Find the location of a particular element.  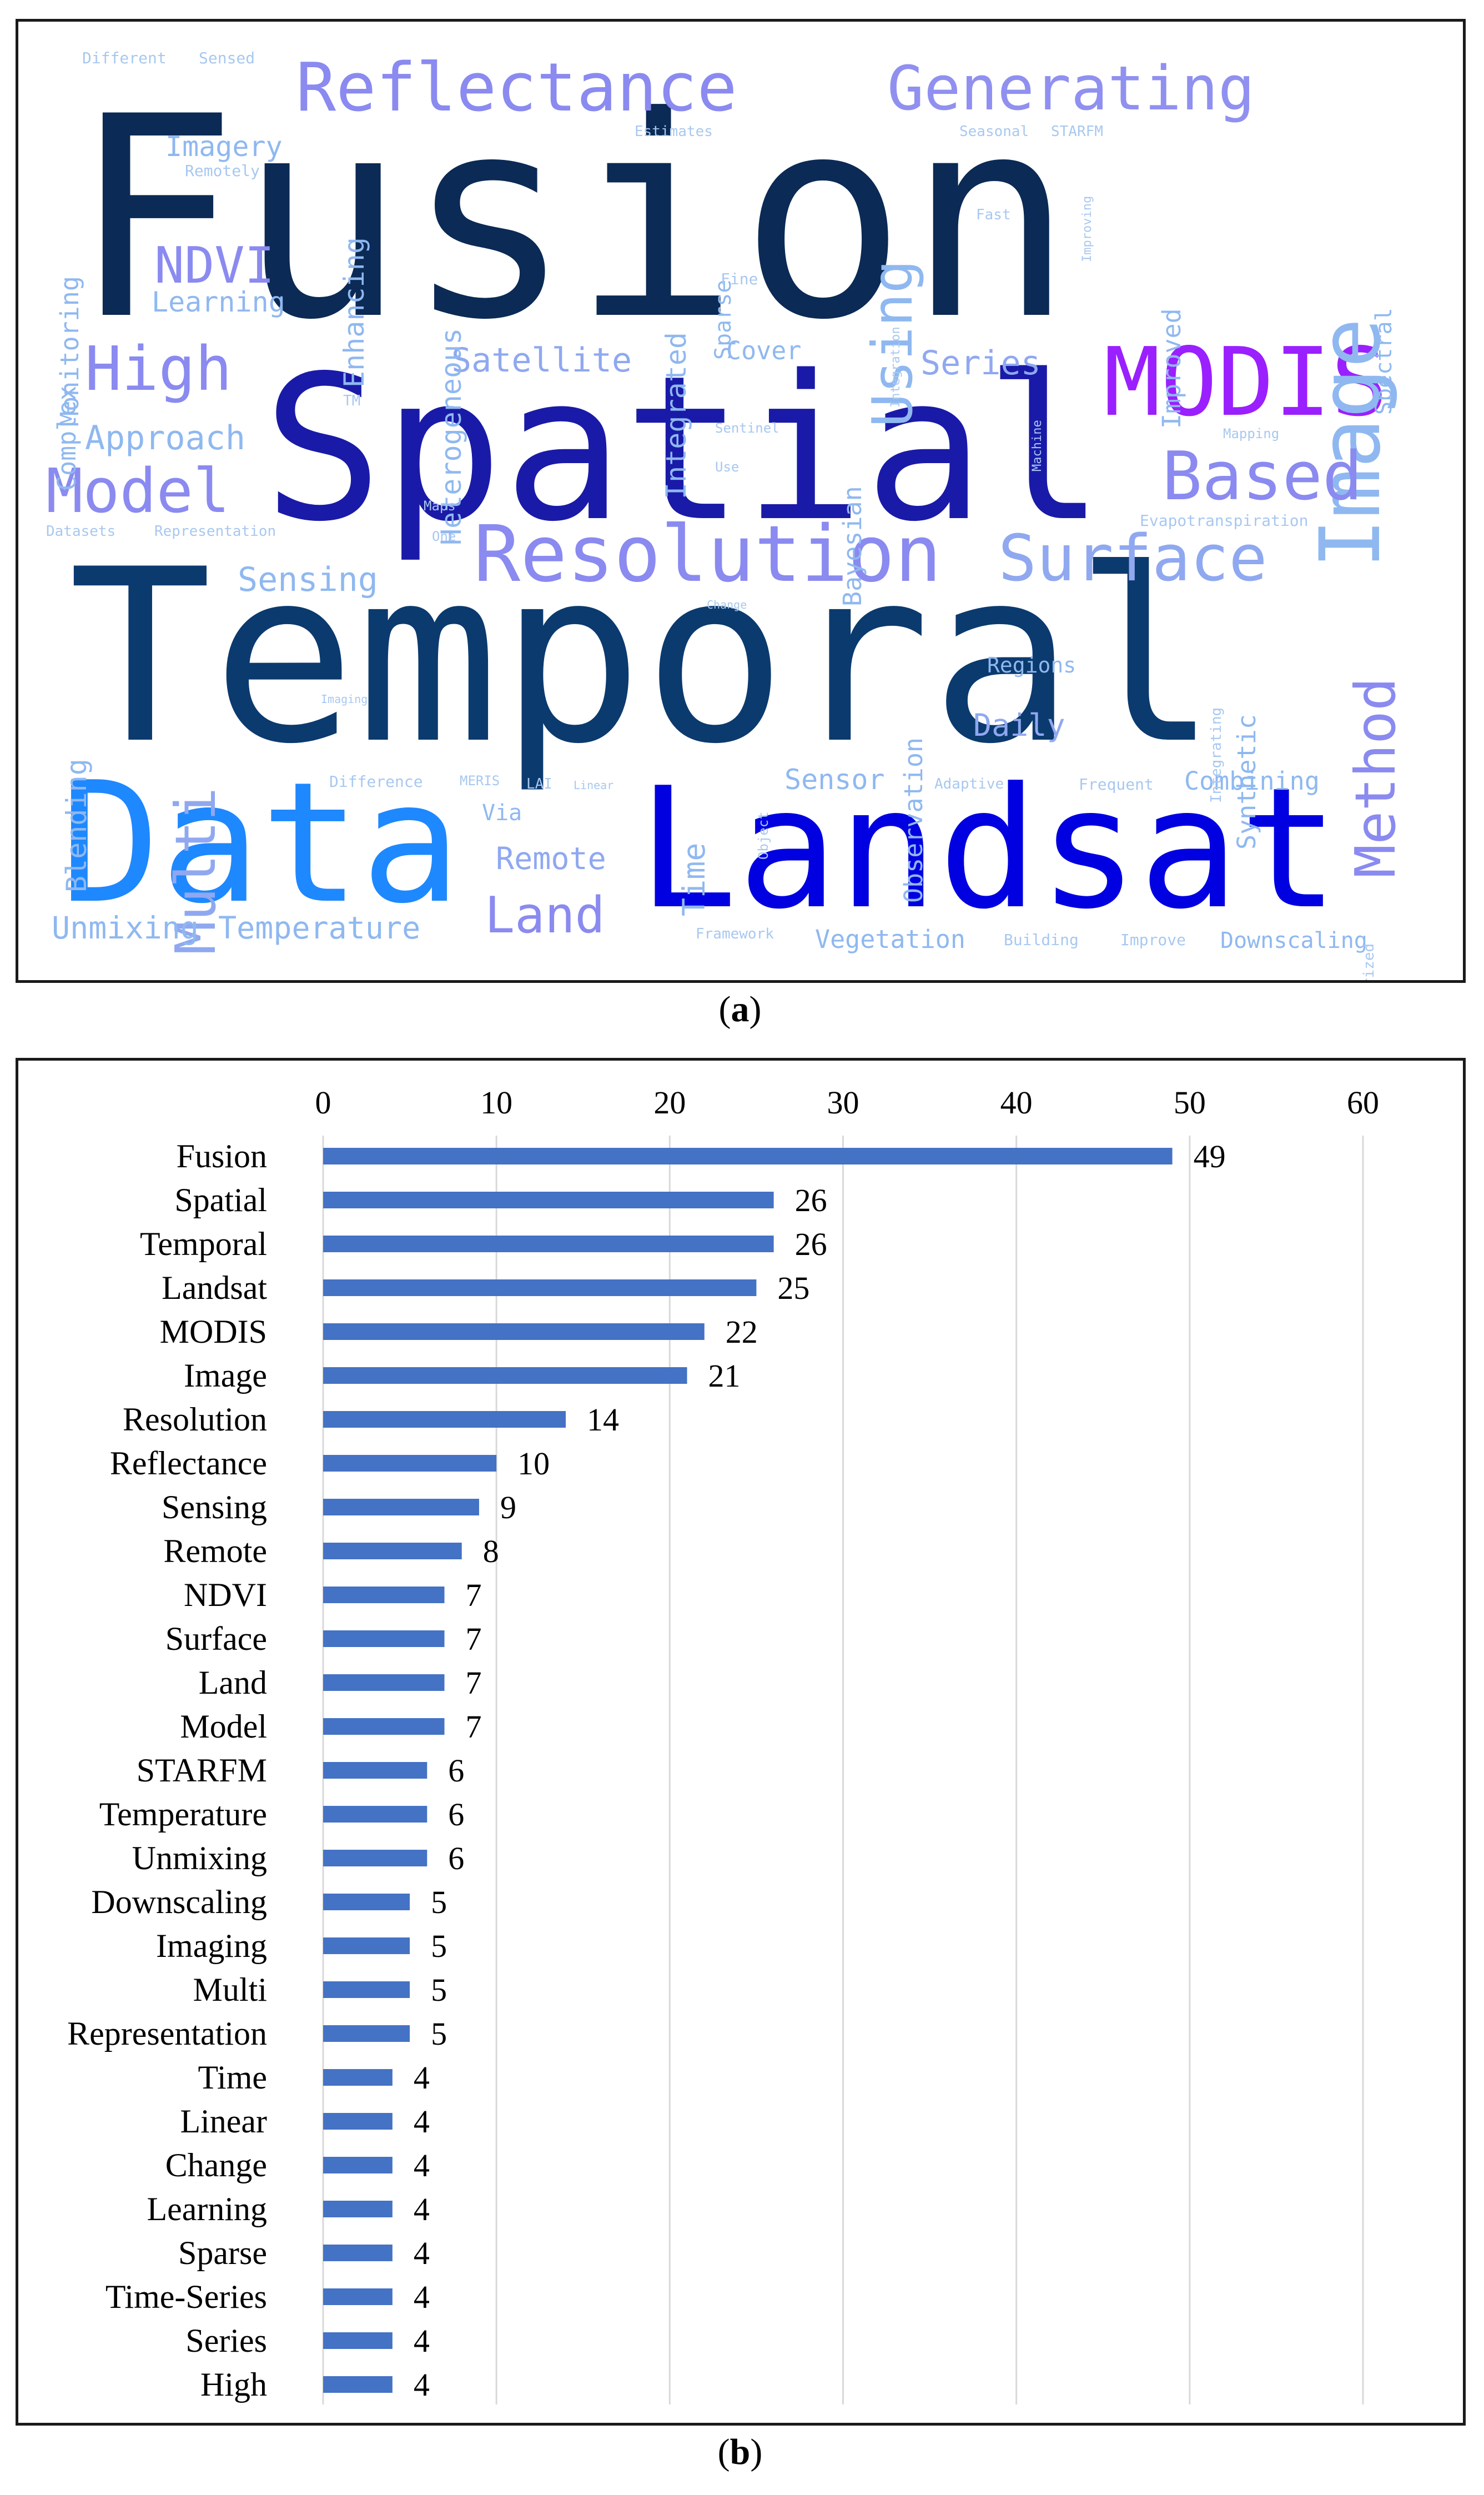

word-ndvi: NDVI is located at coordinates (214, 266).